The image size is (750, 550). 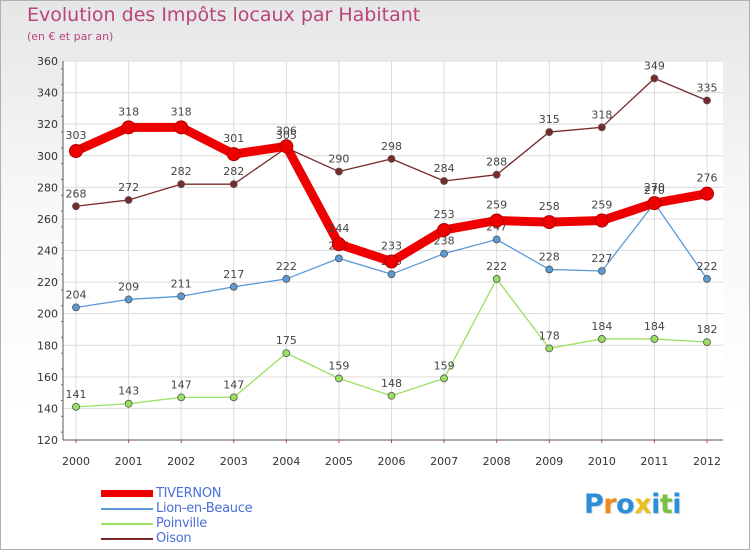 What do you see at coordinates (128, 127) in the screenshot?
I see `data-point-tivernon-2001` at bounding box center [128, 127].